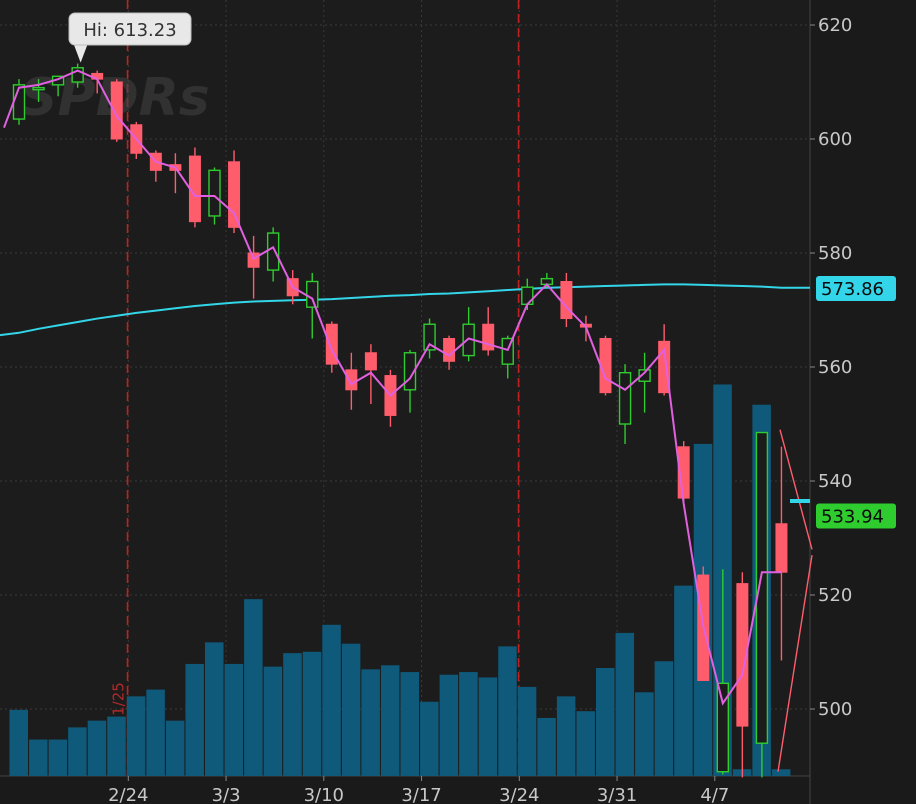 The image size is (916, 804). I want to click on price-tag-text: 533.94, so click(852, 517).